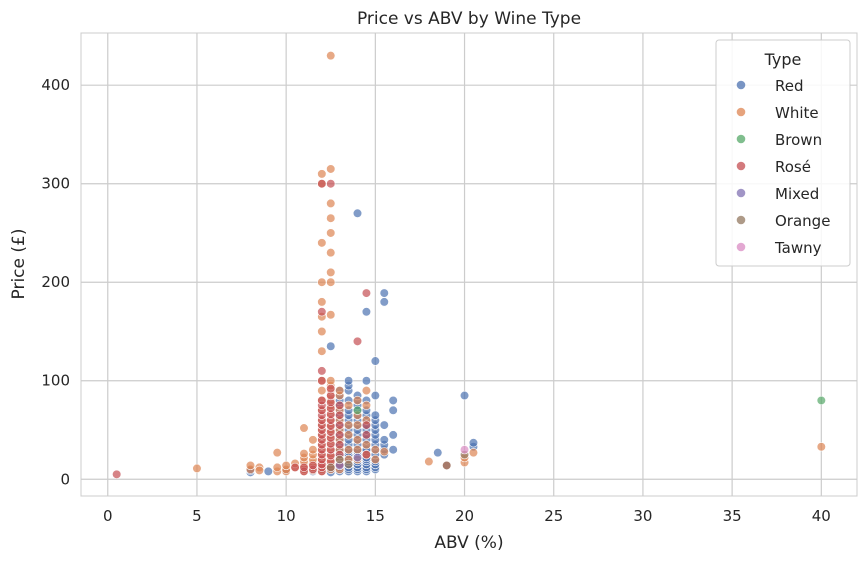 This screenshot has width=868, height=561. What do you see at coordinates (821, 516) in the screenshot?
I see `x-tick-label: 40` at bounding box center [821, 516].